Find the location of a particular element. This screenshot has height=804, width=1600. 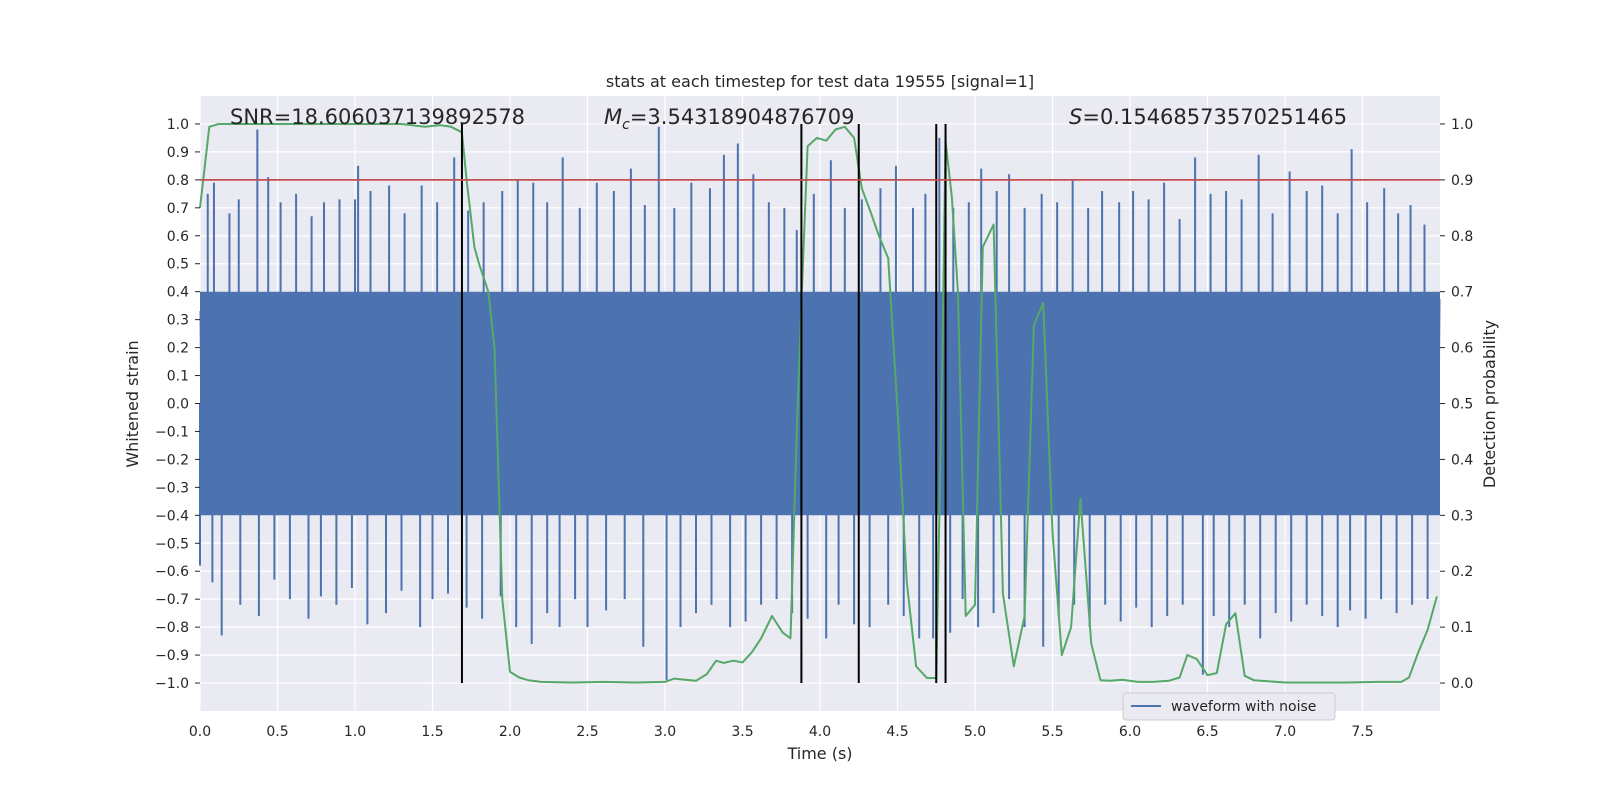

y-left-tick-label: −0.8 is located at coordinates (172, 628).